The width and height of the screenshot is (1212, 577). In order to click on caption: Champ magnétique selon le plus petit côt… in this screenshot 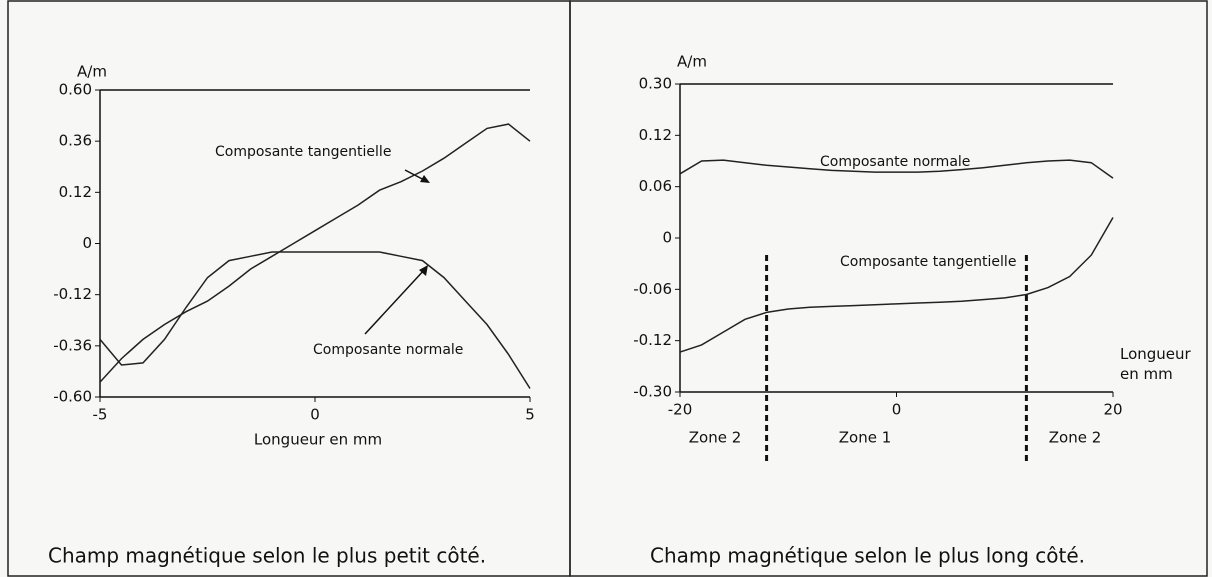, I will do `click(267, 556)`.